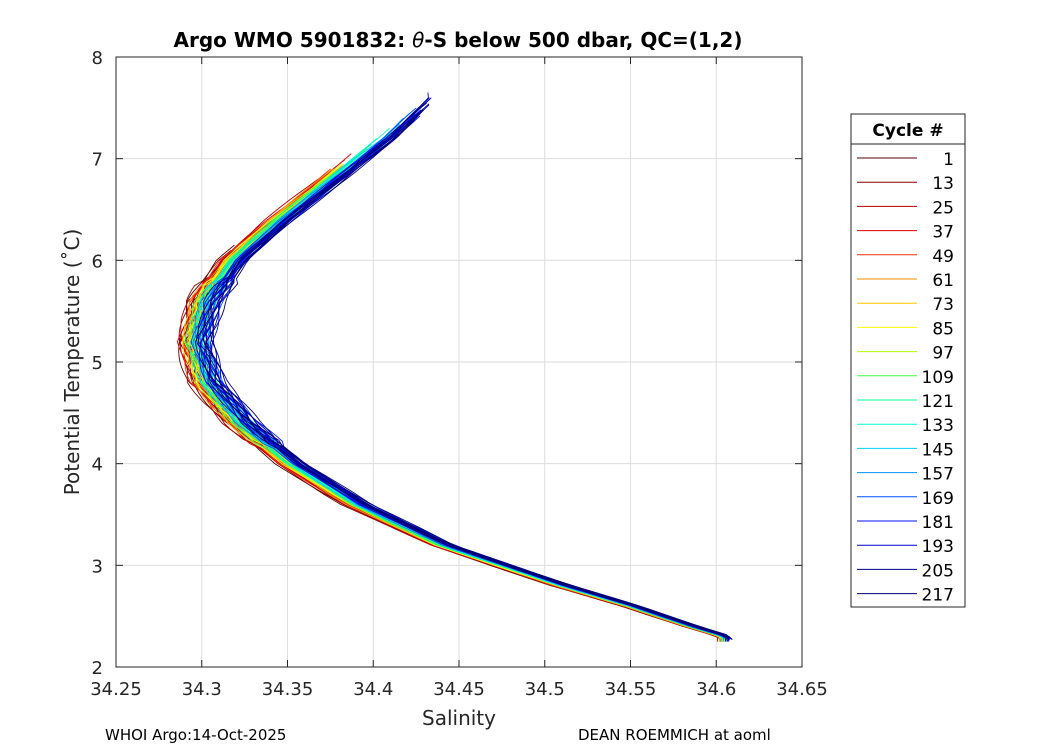 Image resolution: width=1050 pixels, height=750 pixels. Describe the element at coordinates (72, 362) in the screenshot. I see `y-axis-label: Potential Temperature (˚C)` at that location.